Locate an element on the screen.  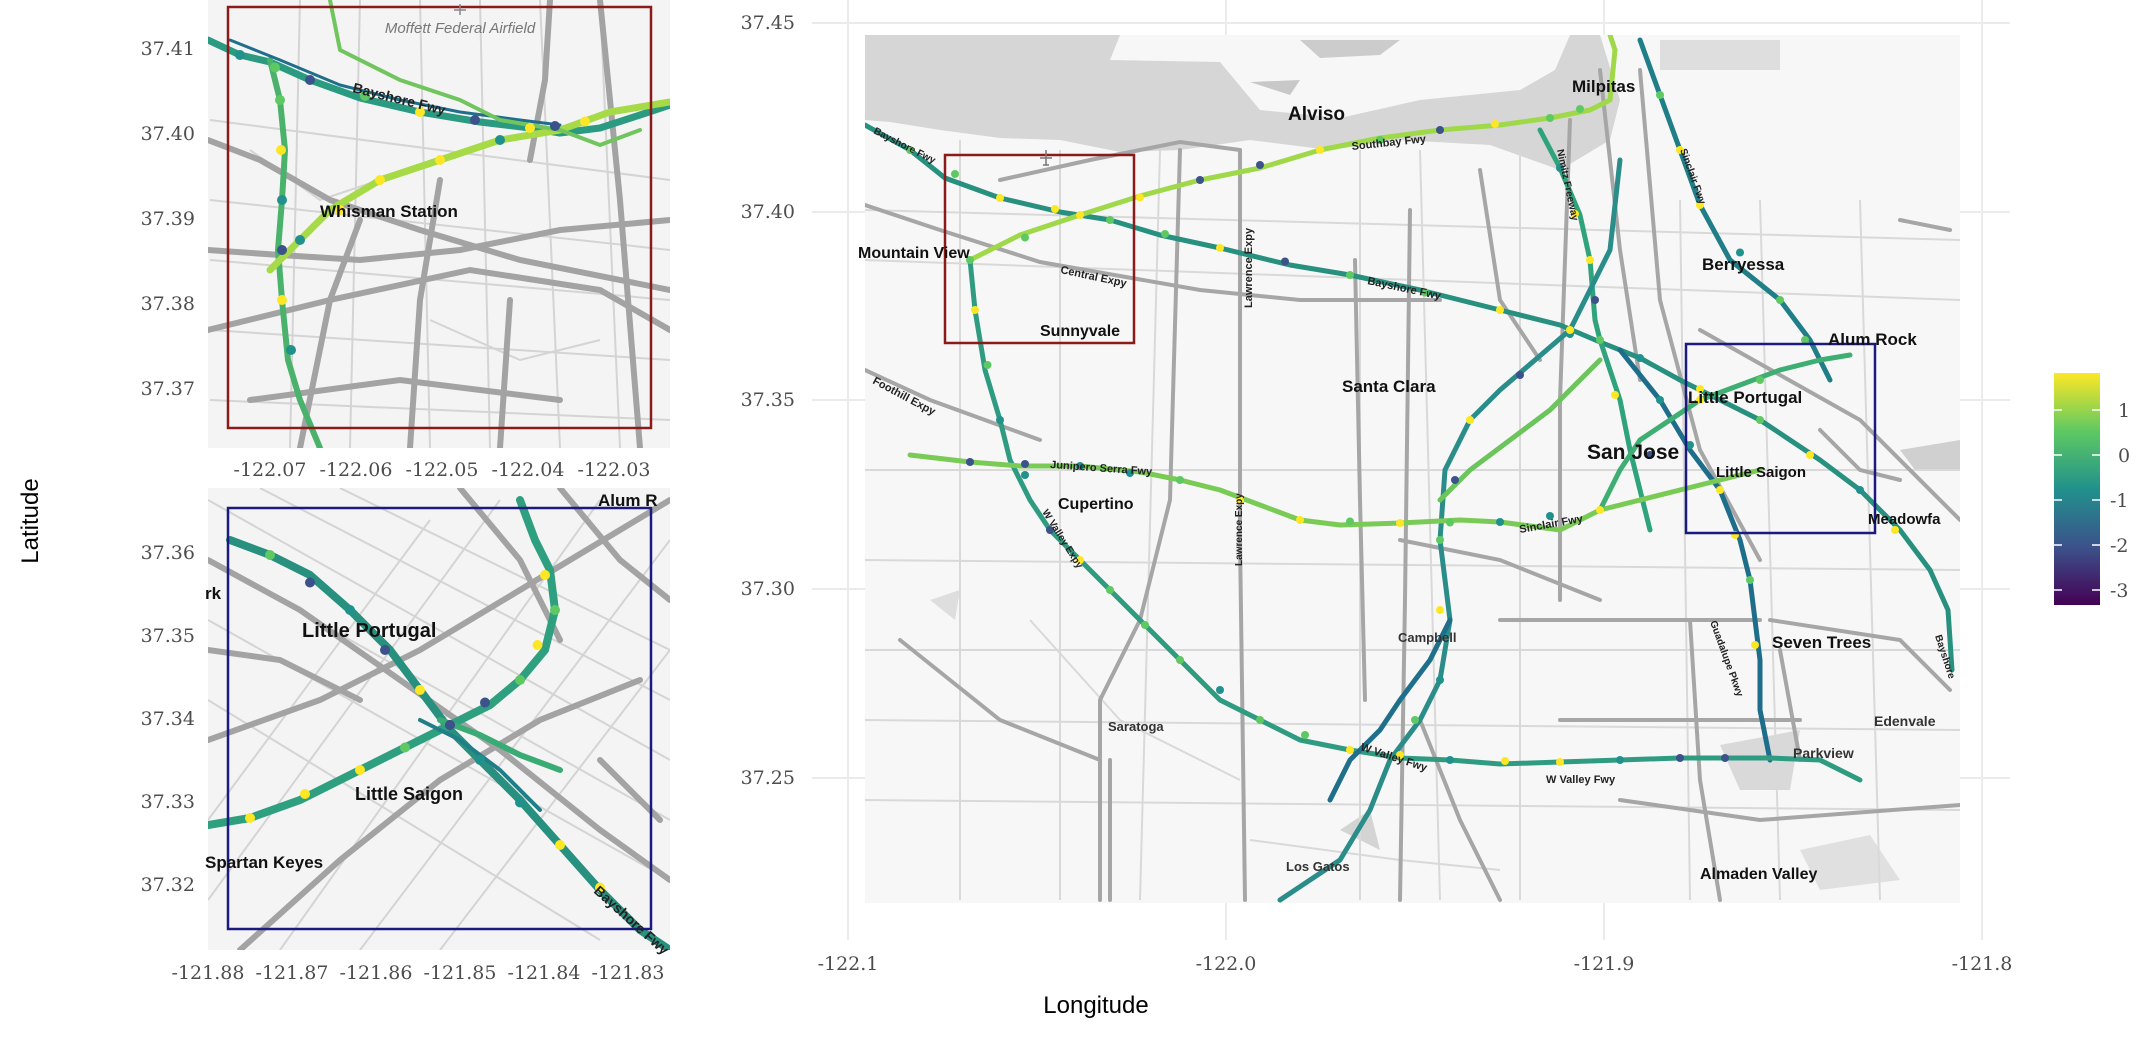
main-y-tick: 37.45 is located at coordinates (768, 23).